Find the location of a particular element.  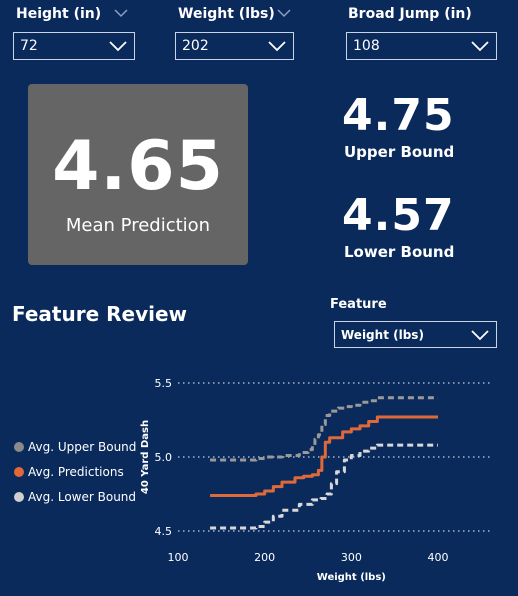

mean-prediction-label: Mean Prediction is located at coordinates (138, 225).